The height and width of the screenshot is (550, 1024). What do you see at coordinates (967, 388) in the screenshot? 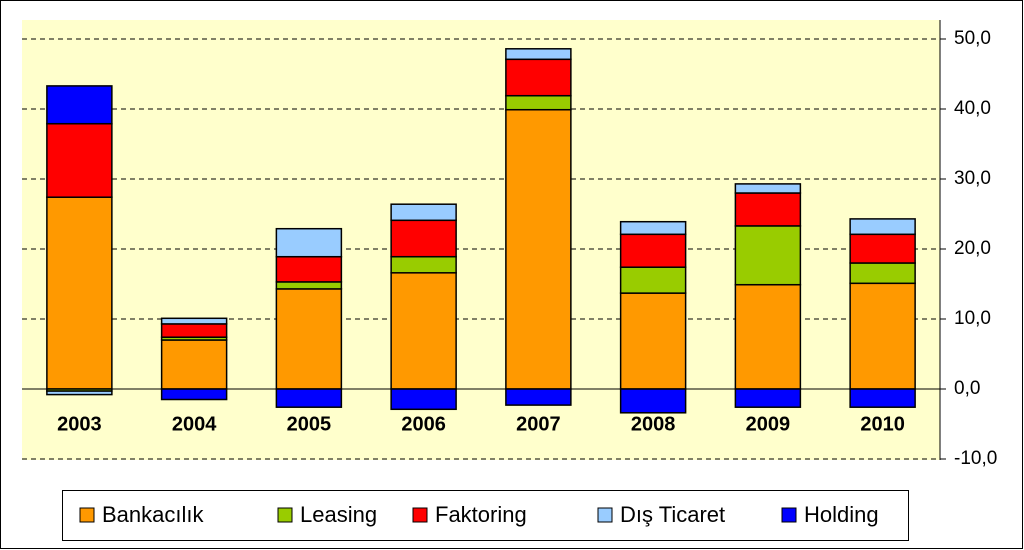
I see `y-tick-label: 0,0` at bounding box center [967, 388].